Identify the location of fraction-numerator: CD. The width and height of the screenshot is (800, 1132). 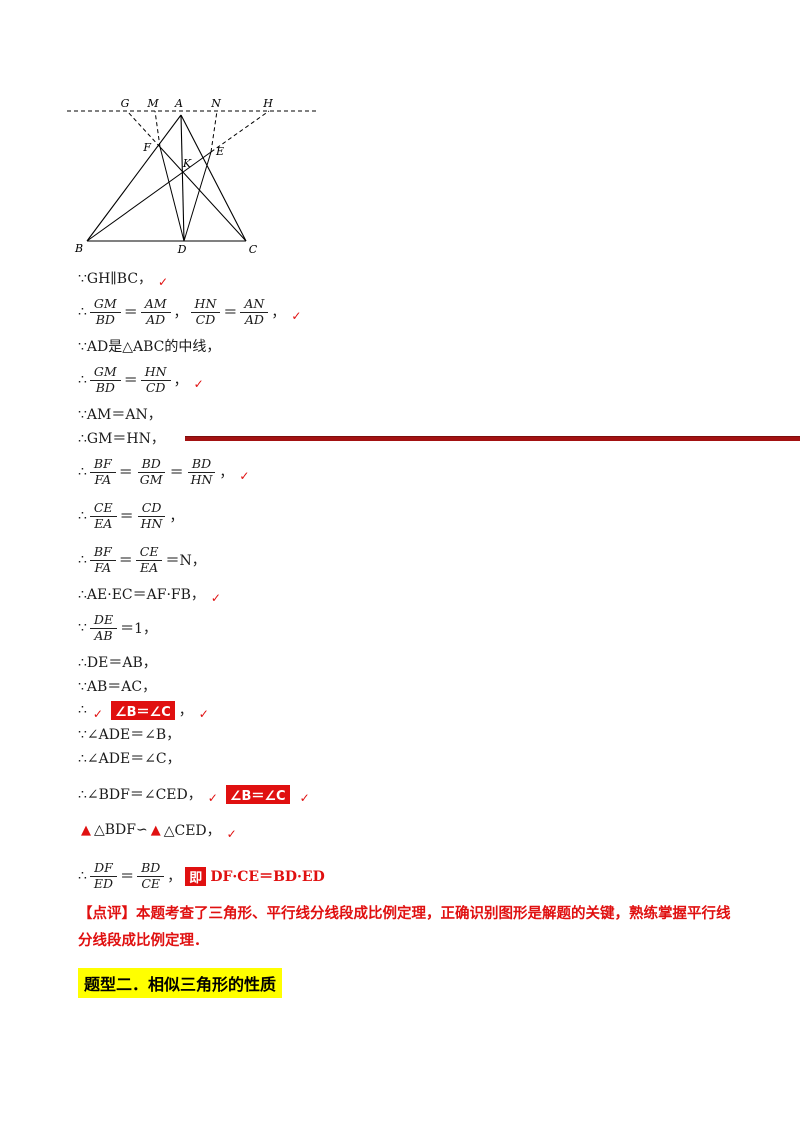
(151, 508).